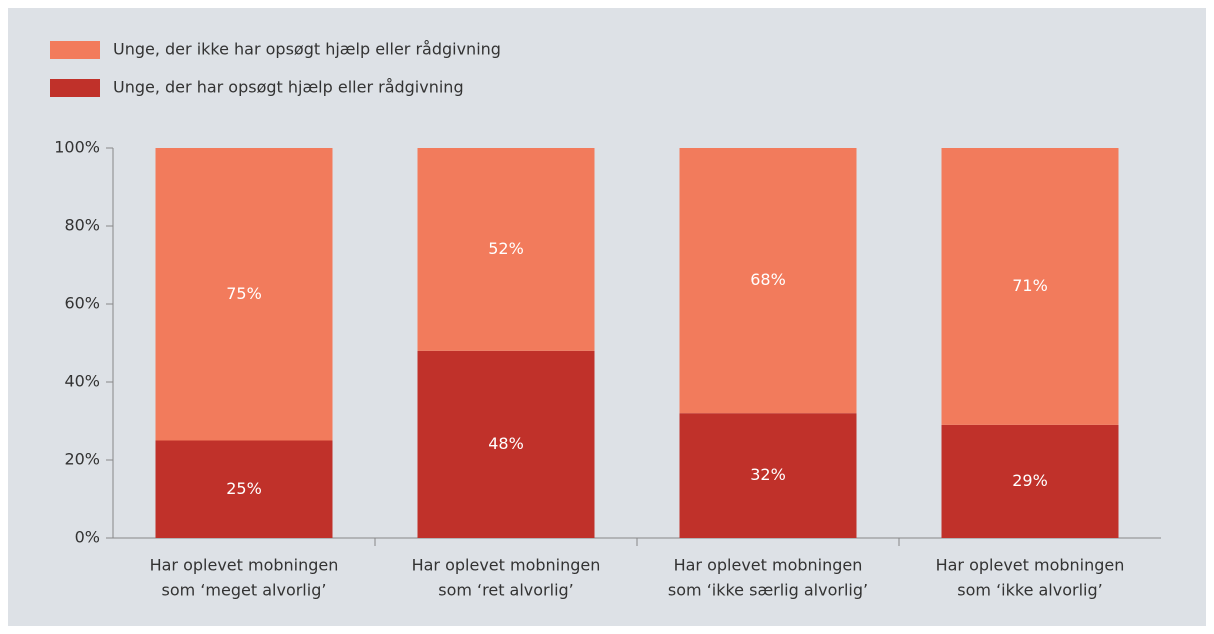 Image resolution: width=1214 pixels, height=634 pixels. I want to click on x-tick-label: som ‘ikke særlig alvorlig’, so click(768, 590).